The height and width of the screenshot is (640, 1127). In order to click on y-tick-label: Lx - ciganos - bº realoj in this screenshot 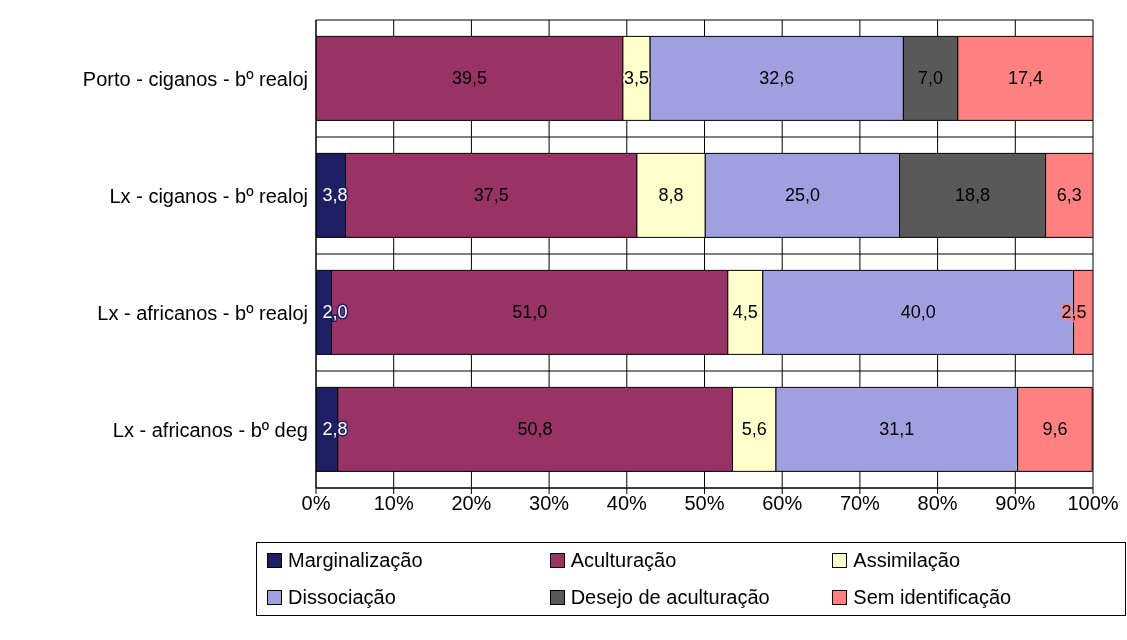, I will do `click(208, 195)`.